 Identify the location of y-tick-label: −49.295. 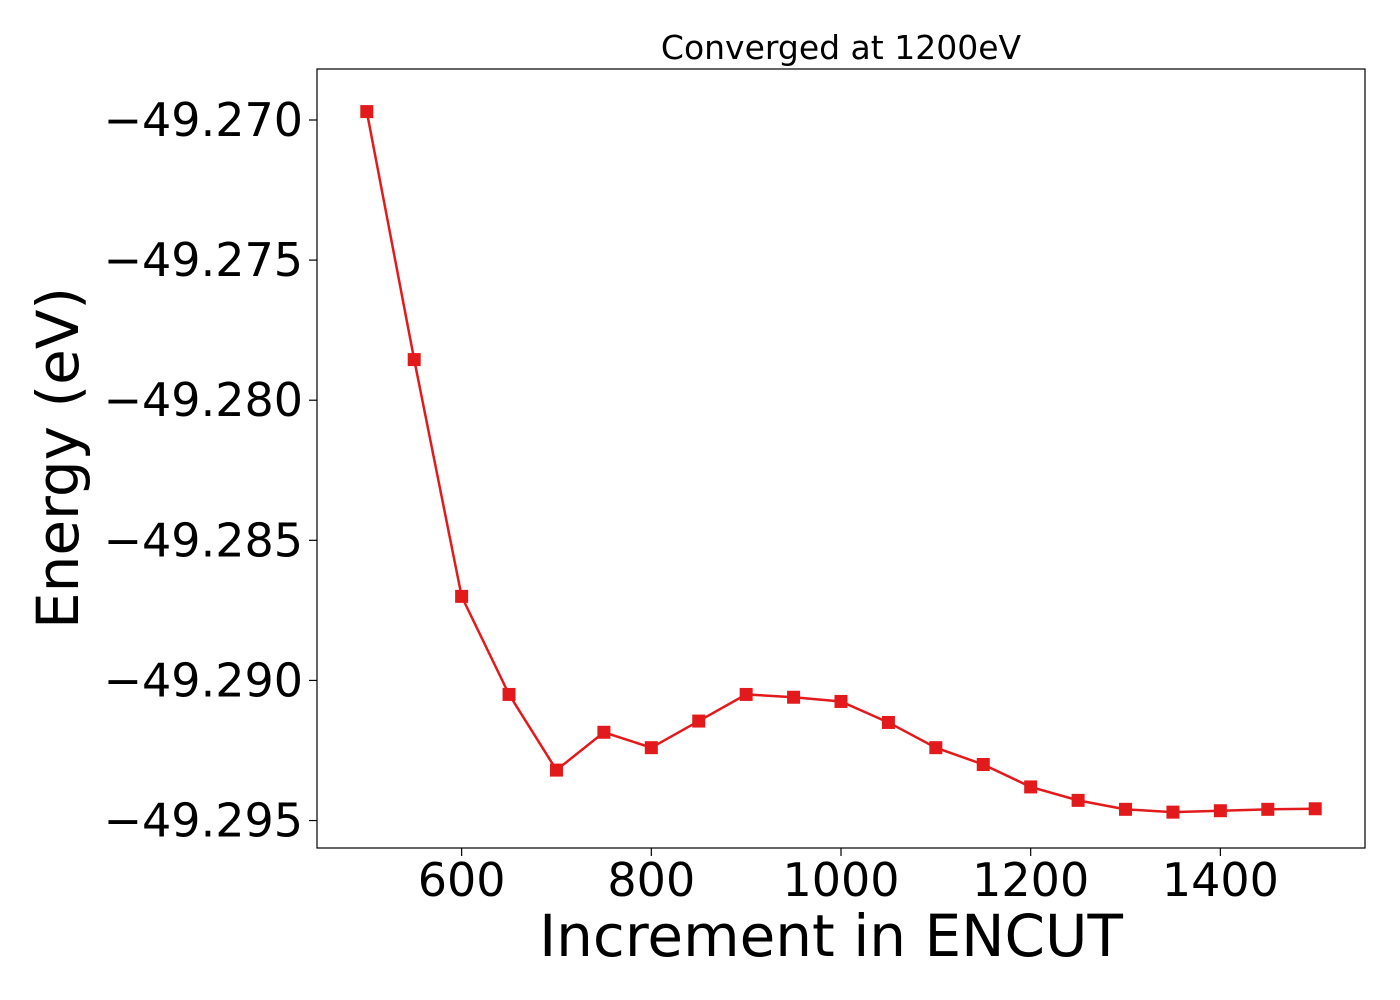
(204, 821).